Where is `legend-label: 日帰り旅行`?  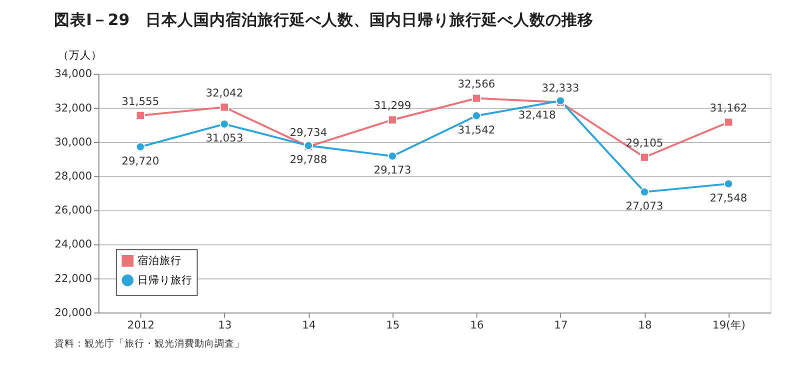
legend-label: 日帰り旅行 is located at coordinates (164, 279).